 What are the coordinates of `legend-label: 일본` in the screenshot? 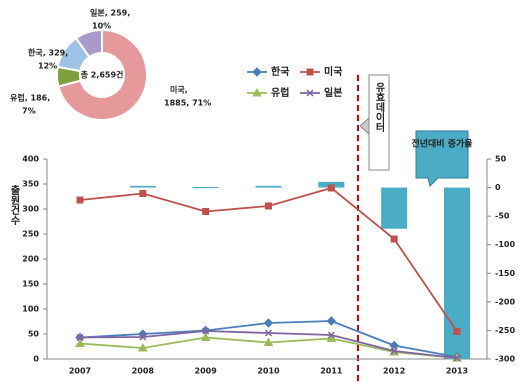 It's located at (333, 92).